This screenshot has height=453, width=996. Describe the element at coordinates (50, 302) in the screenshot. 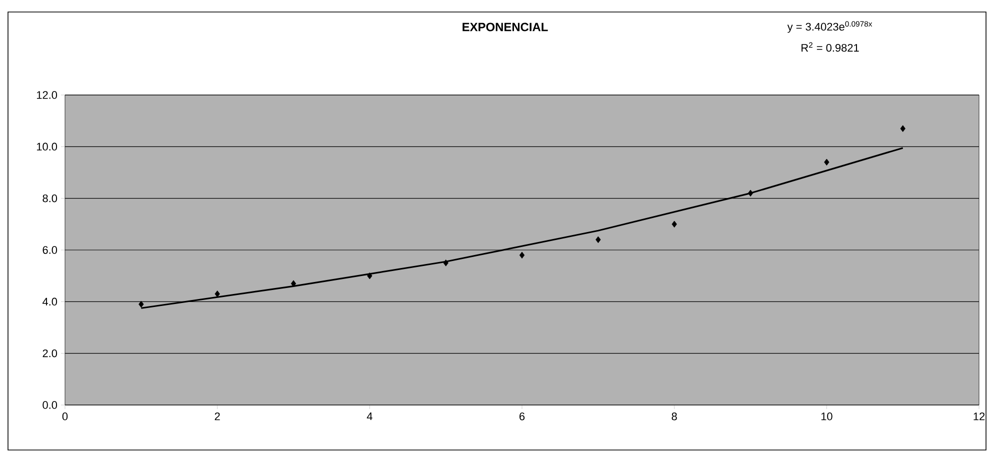

I see `y-tick-label: 4.0` at that location.